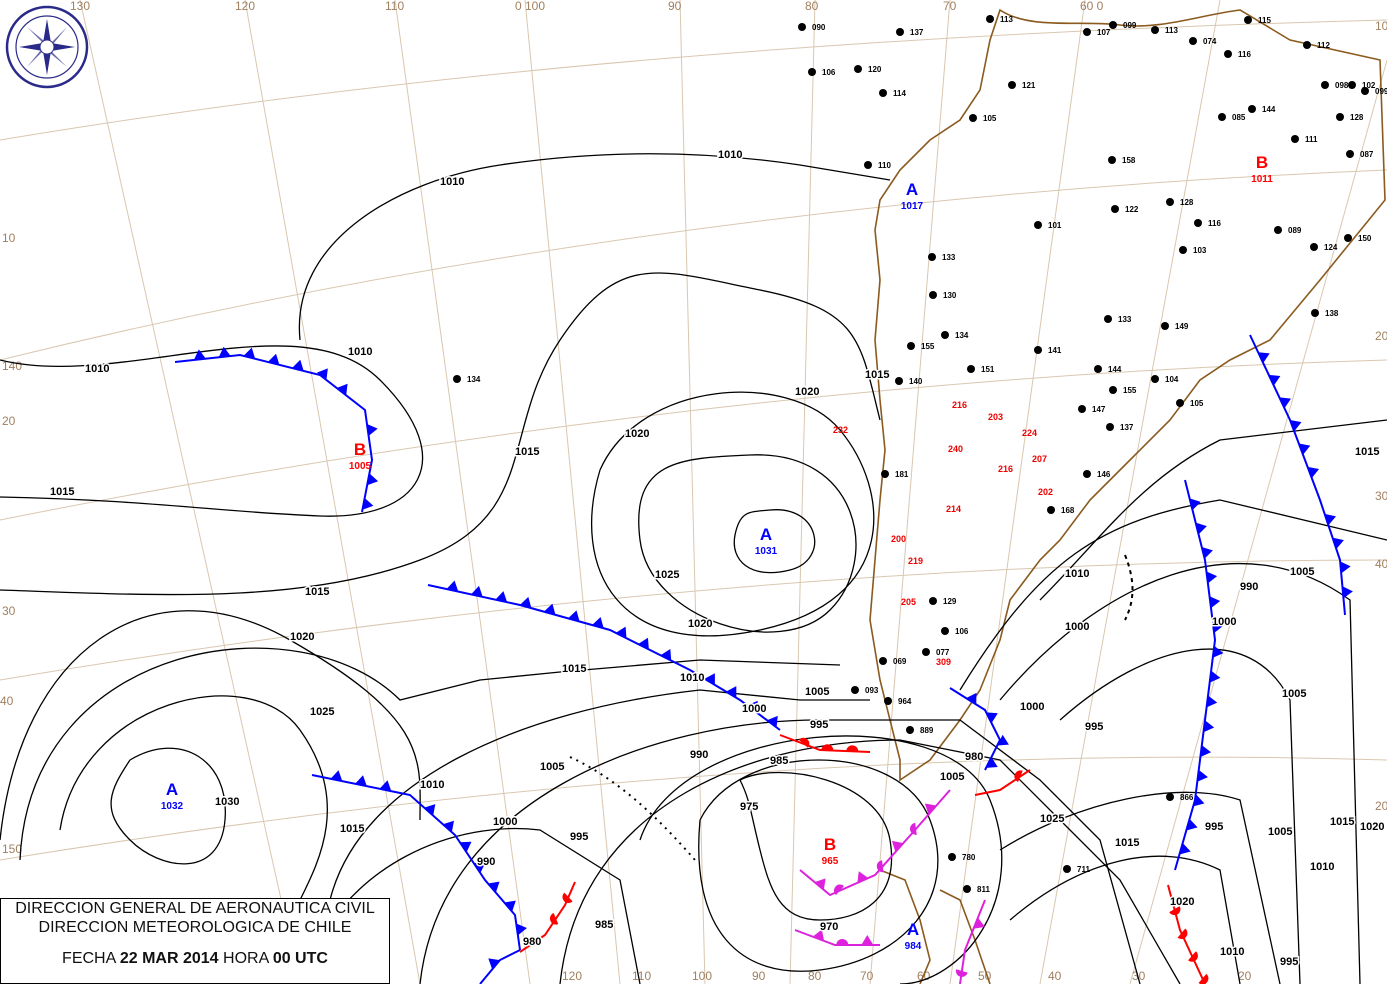 This screenshot has width=1387, height=984. I want to click on station-pressure: 087, so click(1367, 154).